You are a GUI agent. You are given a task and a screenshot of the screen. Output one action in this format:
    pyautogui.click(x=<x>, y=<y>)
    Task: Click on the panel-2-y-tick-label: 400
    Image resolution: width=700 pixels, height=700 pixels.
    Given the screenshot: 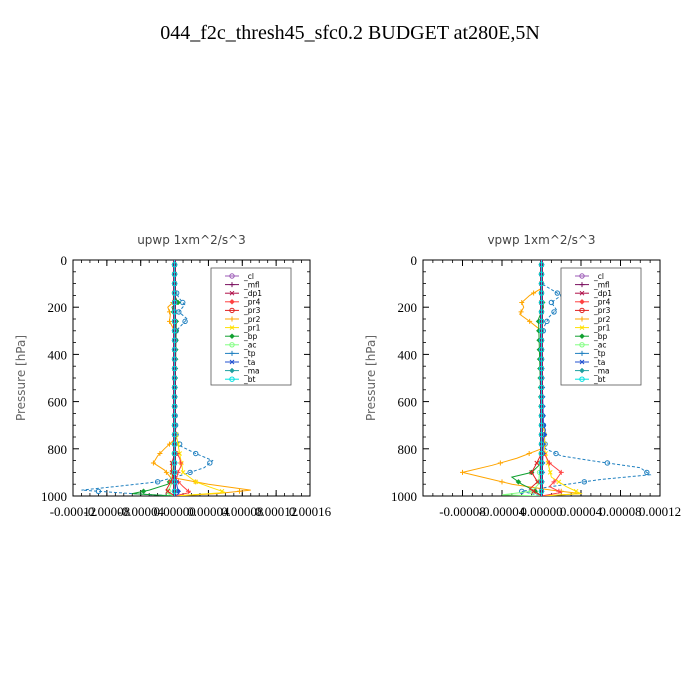 What is the action you would take?
    pyautogui.click(x=408, y=354)
    